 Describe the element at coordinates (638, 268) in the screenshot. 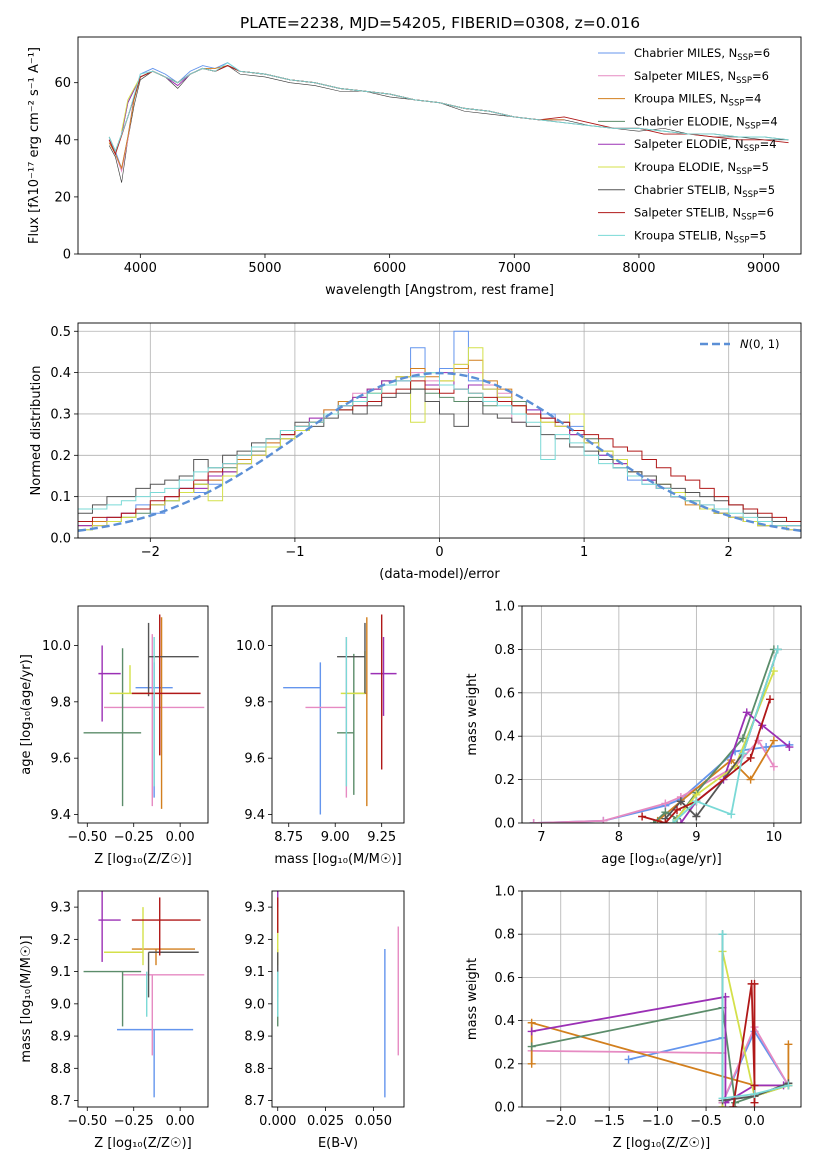

I see `x-tick-label: 8000` at that location.